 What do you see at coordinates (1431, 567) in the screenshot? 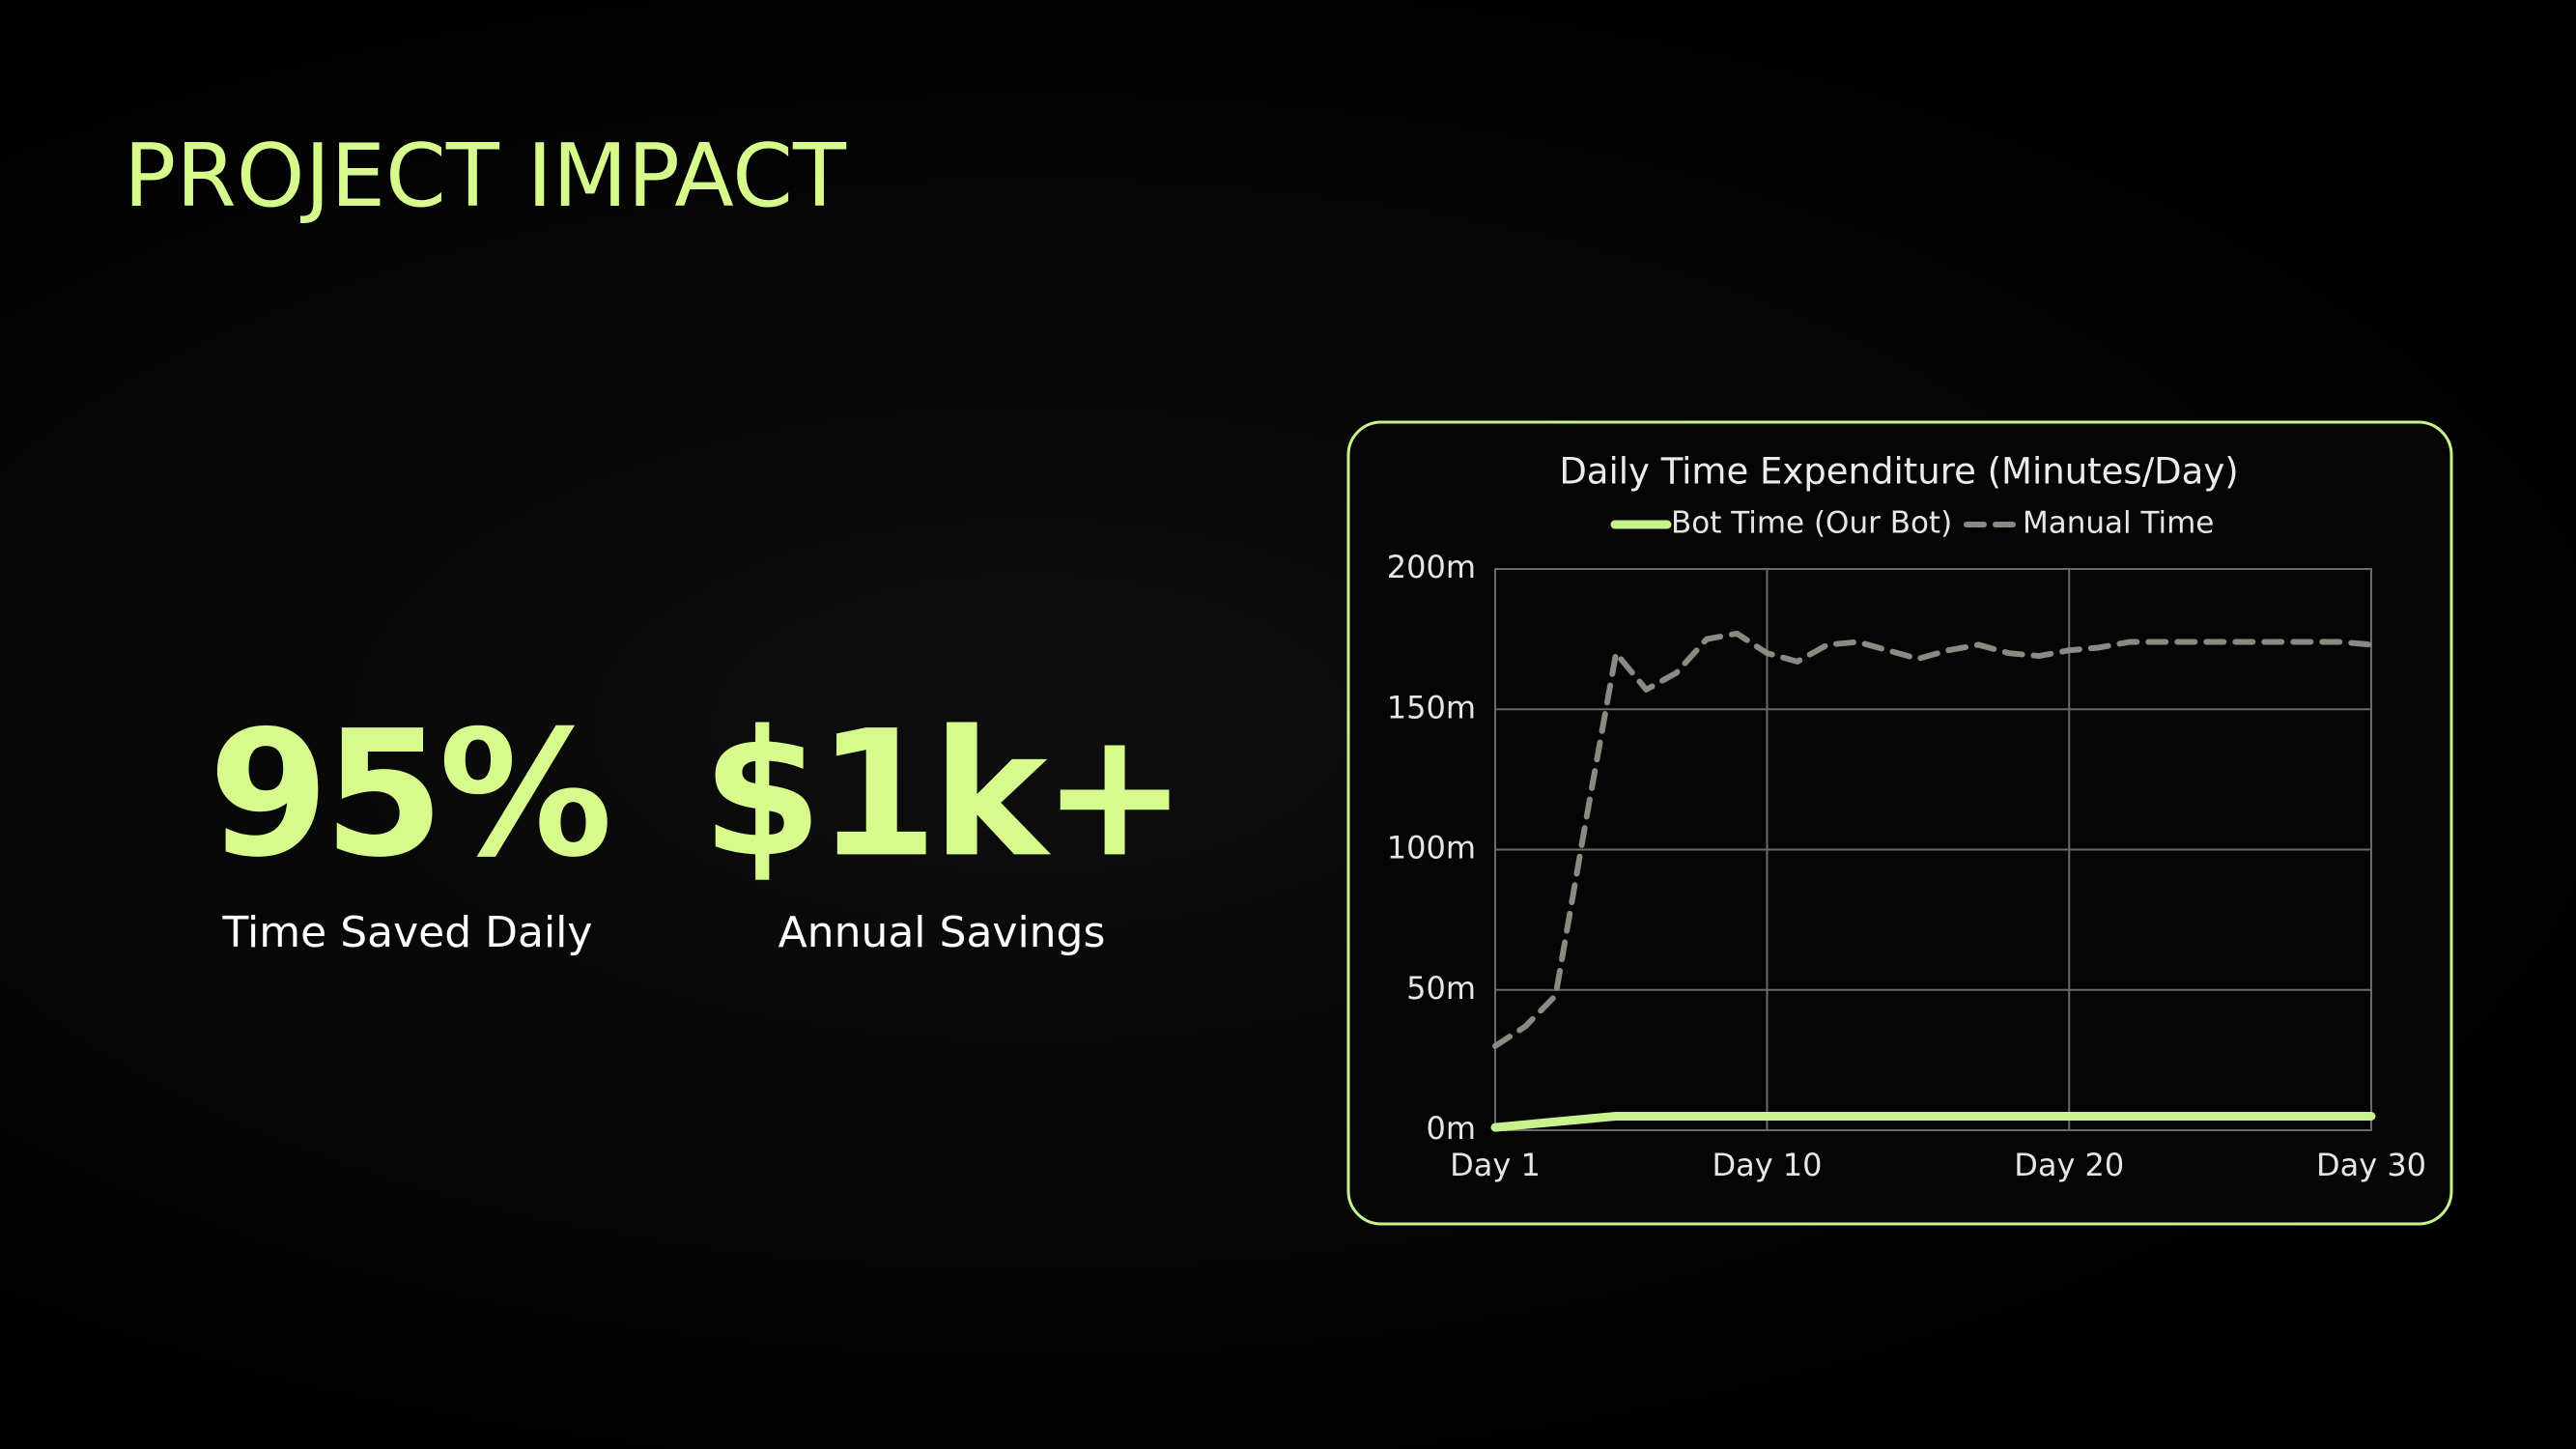
I see `y-tick-label: 200m` at bounding box center [1431, 567].